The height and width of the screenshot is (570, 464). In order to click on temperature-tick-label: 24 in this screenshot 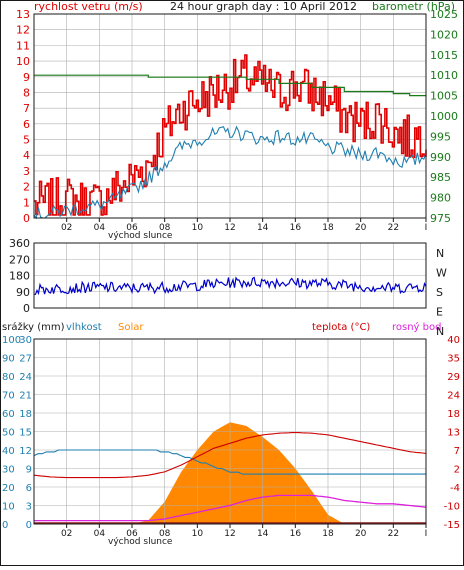, I will do `click(453, 396)`.